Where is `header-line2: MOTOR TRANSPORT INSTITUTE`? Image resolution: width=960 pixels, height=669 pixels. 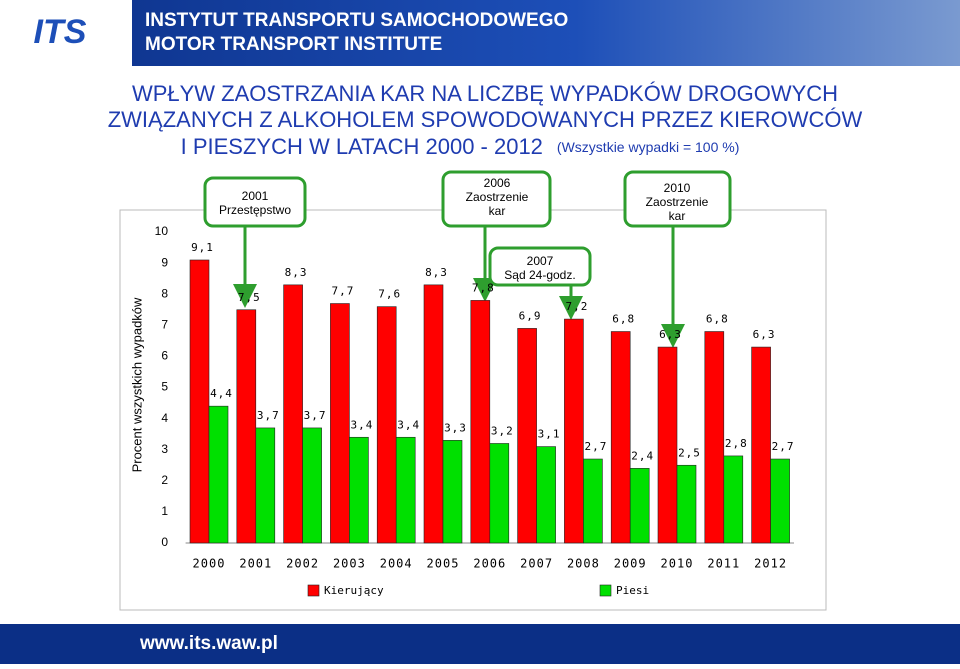
header-line2: MOTOR TRANSPORT INSTITUTE is located at coordinates (293, 44).